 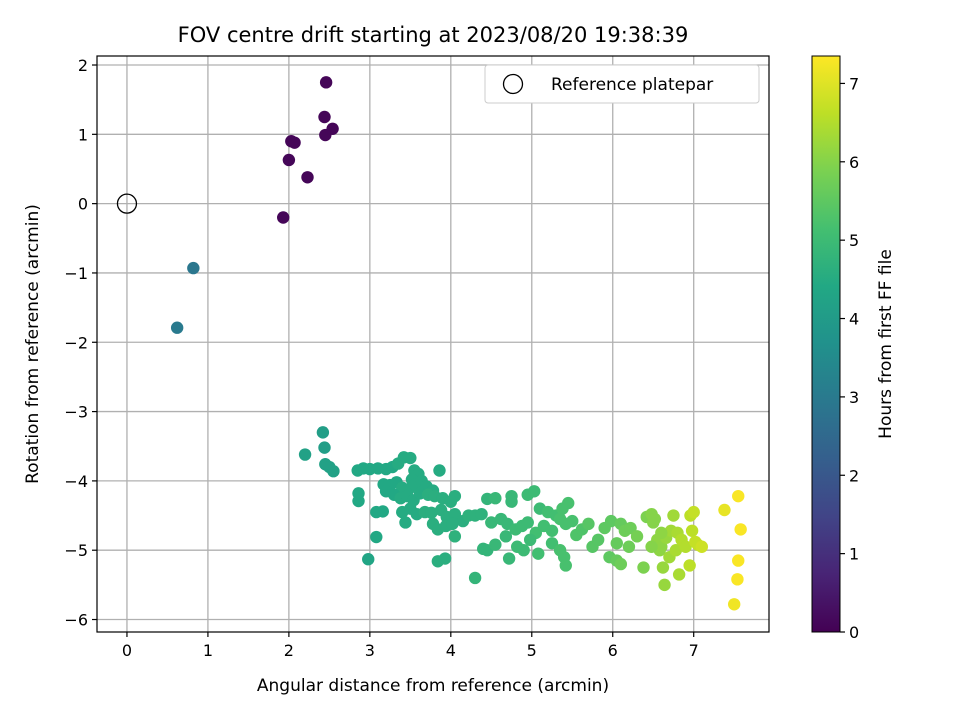 I want to click on colorbar-tick-label: 3, so click(x=854, y=397).